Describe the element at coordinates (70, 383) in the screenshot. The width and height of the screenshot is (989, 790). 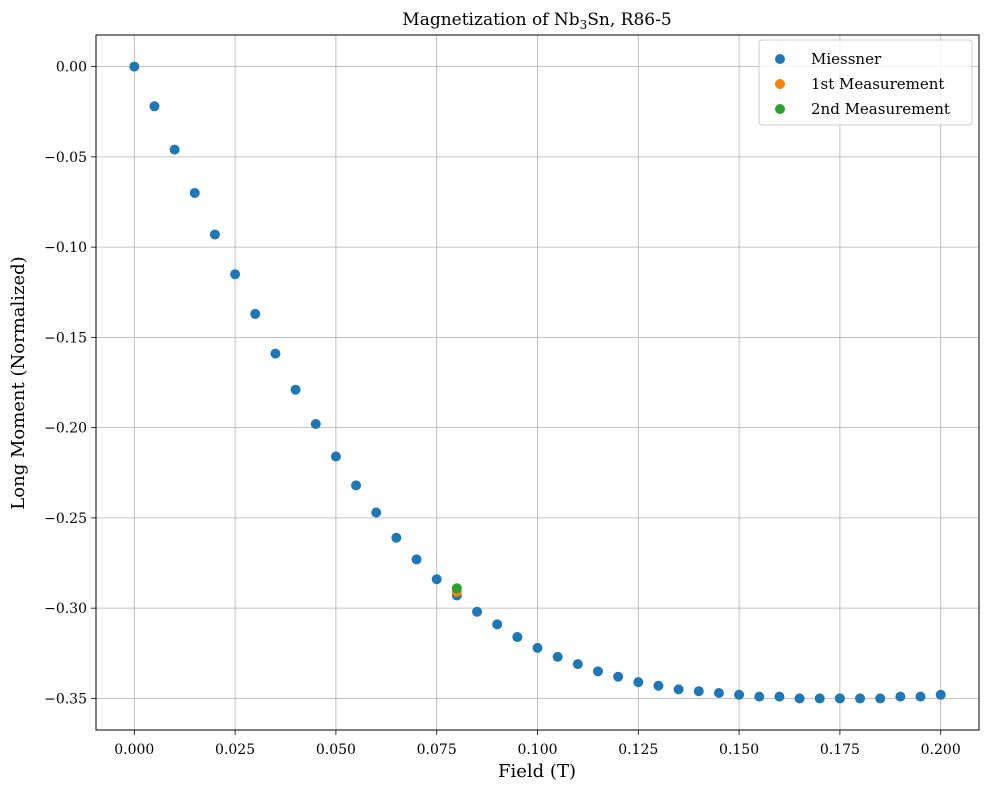
I see `y-axis-ticks: 0.00 −0.05 −0.10 −0.15 −0.20 −0.25 −0.30 −0.35` at that location.